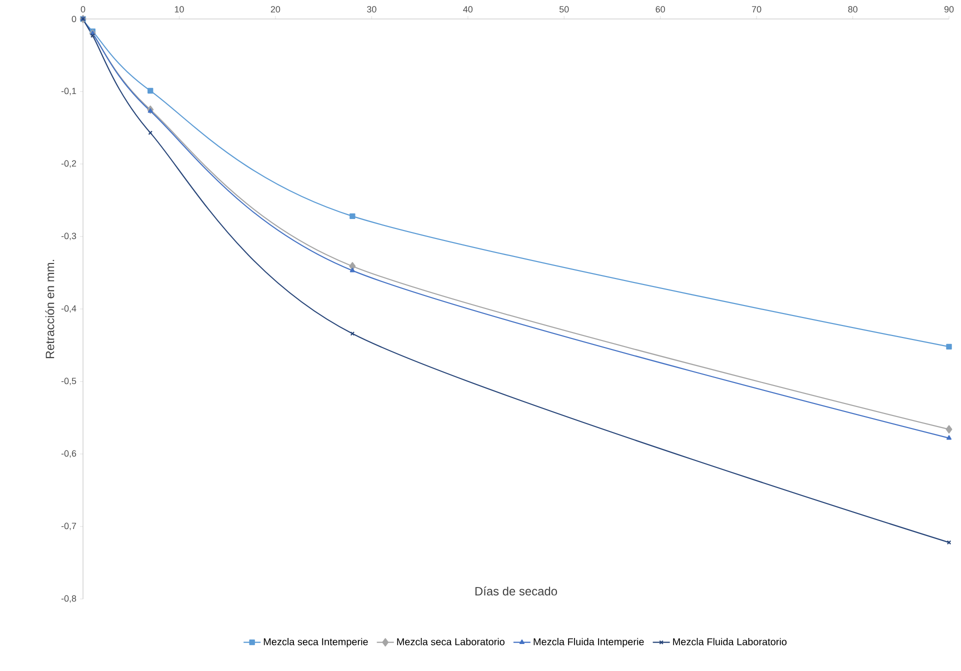 The image size is (961, 671). Describe the element at coordinates (68, 454) in the screenshot. I see `y-tick-label: -0,6` at that location.